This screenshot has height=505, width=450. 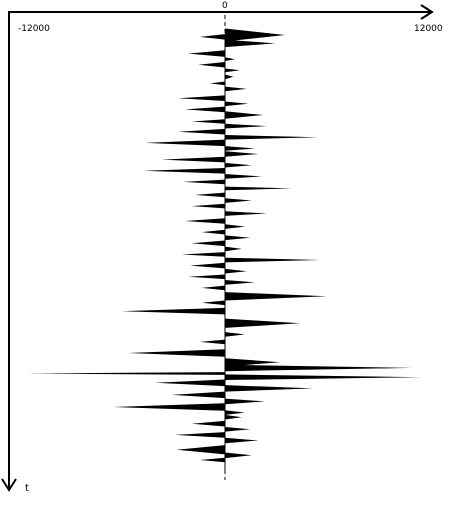 What do you see at coordinates (34, 29) in the screenshot?
I see `x-tick-label-min: -12000` at bounding box center [34, 29].